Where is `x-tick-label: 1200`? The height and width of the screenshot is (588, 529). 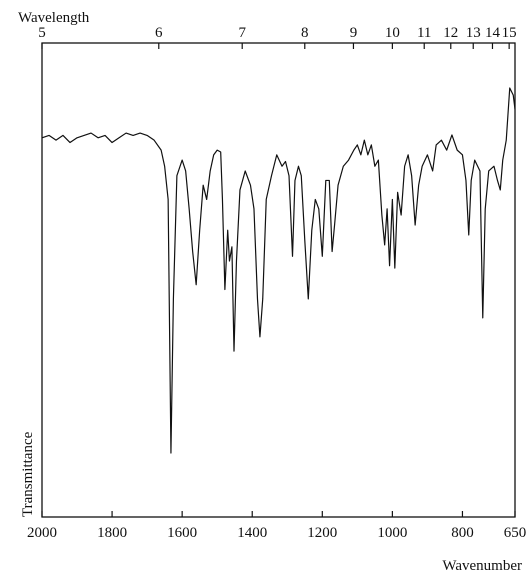 x-tick-label: 1200 is located at coordinates (322, 533).